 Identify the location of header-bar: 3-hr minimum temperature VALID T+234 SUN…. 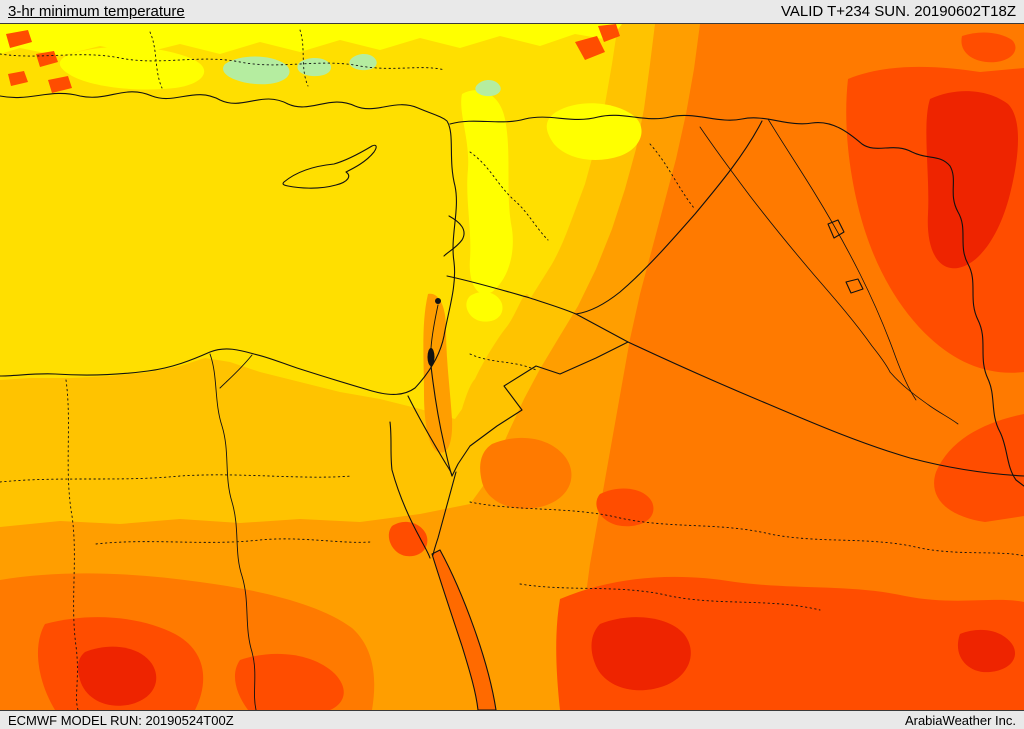
(512, 12).